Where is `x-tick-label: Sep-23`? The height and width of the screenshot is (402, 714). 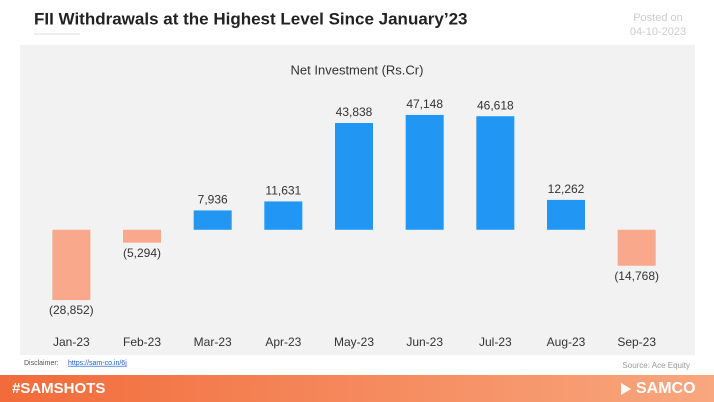
x-tick-label: Sep-23 is located at coordinates (636, 342).